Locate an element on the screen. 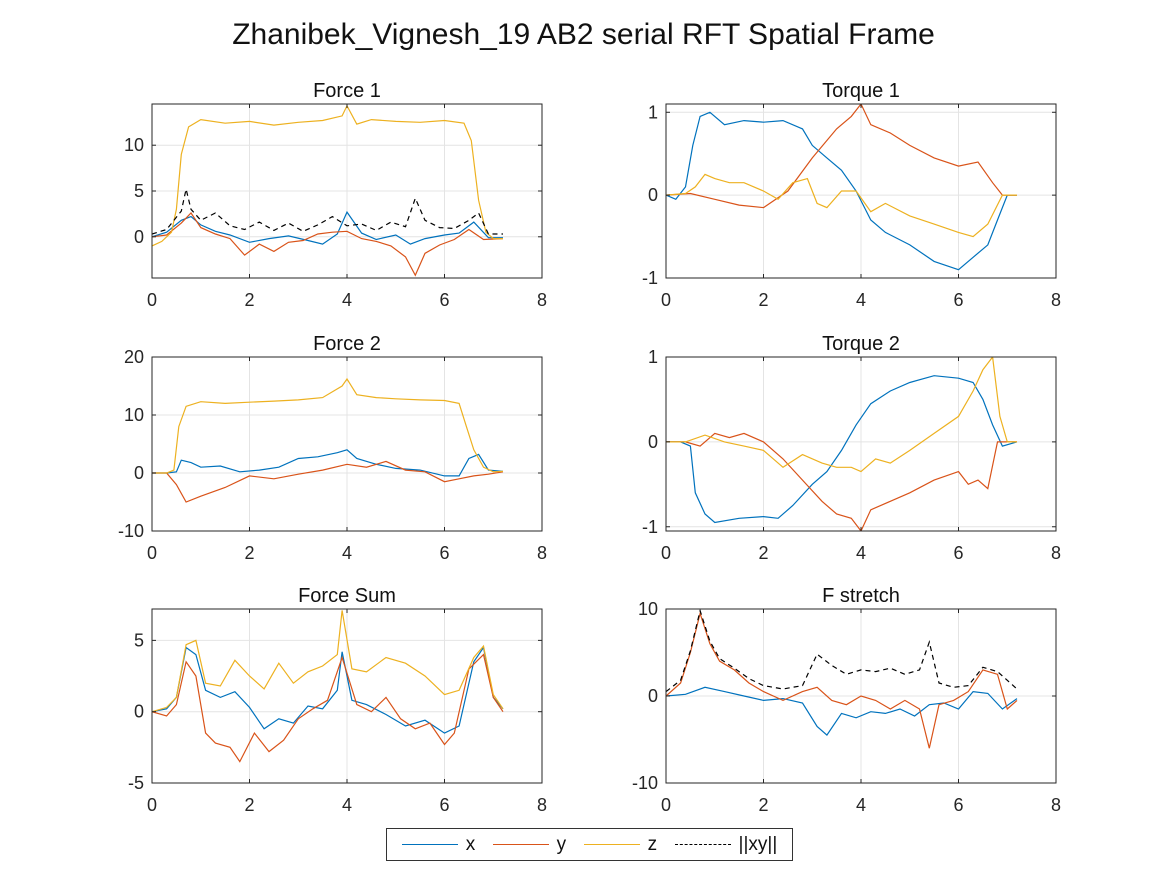 Image resolution: width=1167 pixels, height=875 pixels. legend-item: ||xy|| is located at coordinates (726, 844).